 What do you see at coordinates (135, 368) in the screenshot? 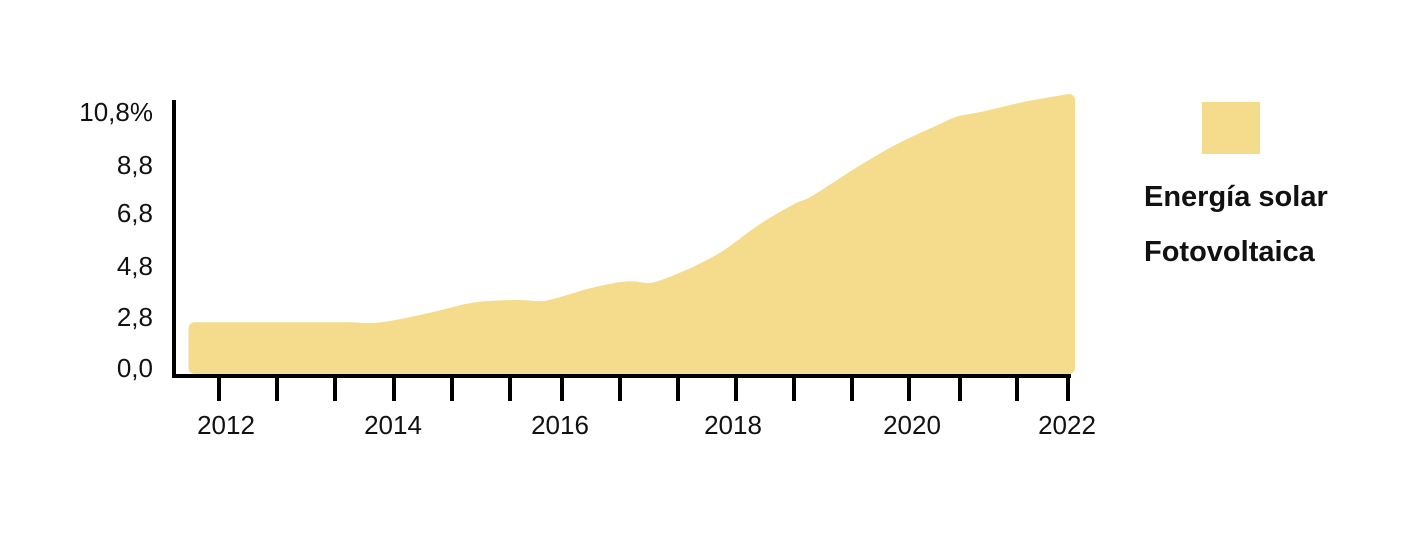
I see `y-tick-label: 0,0` at bounding box center [135, 368].